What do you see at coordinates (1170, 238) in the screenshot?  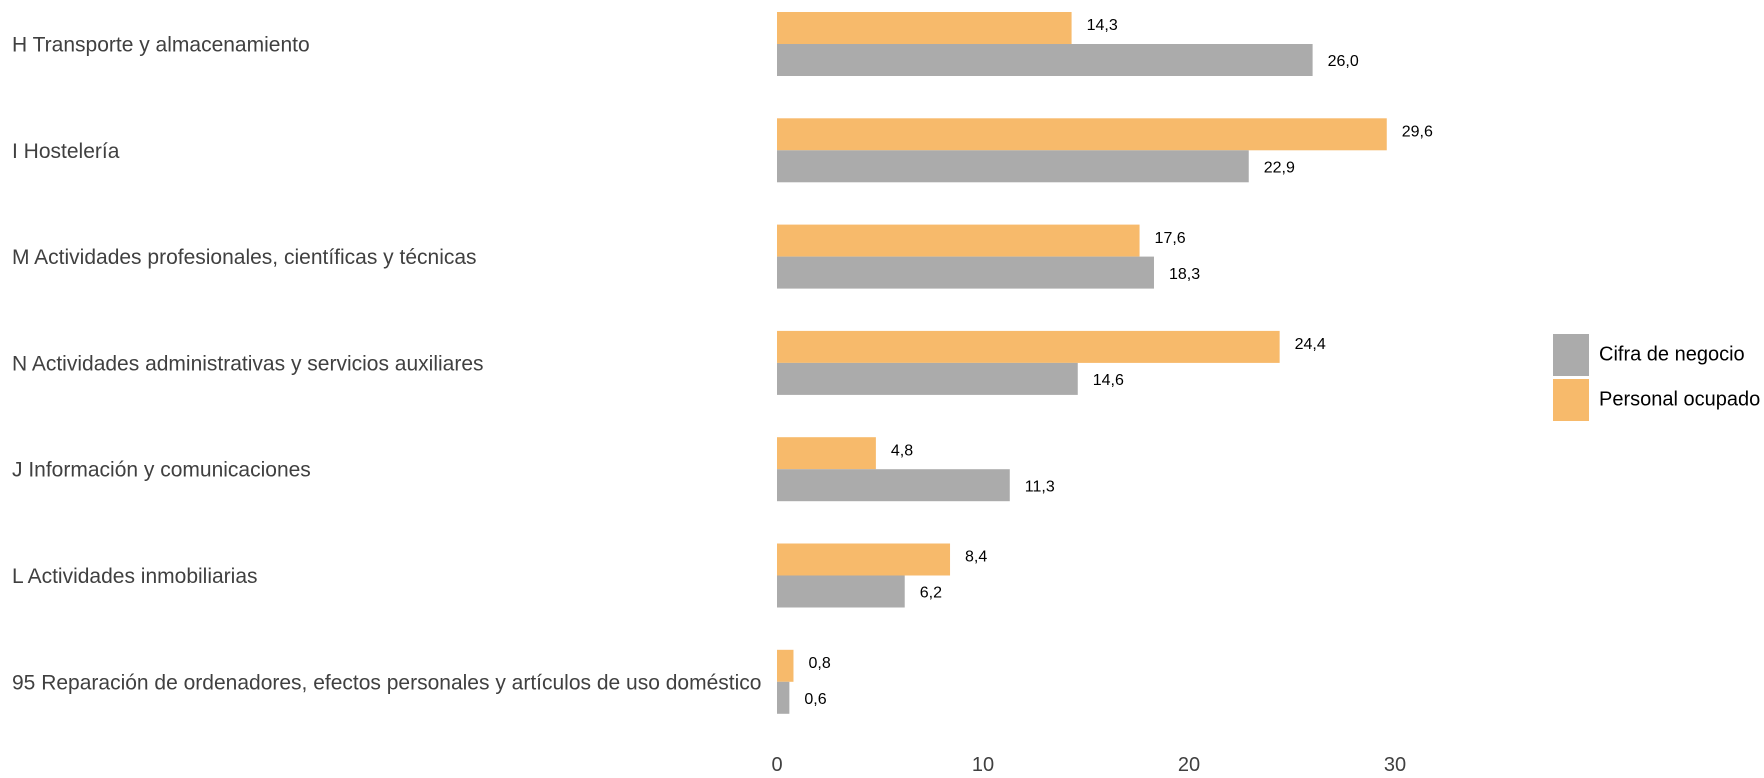 I see `data-label: 17,6` at bounding box center [1170, 238].